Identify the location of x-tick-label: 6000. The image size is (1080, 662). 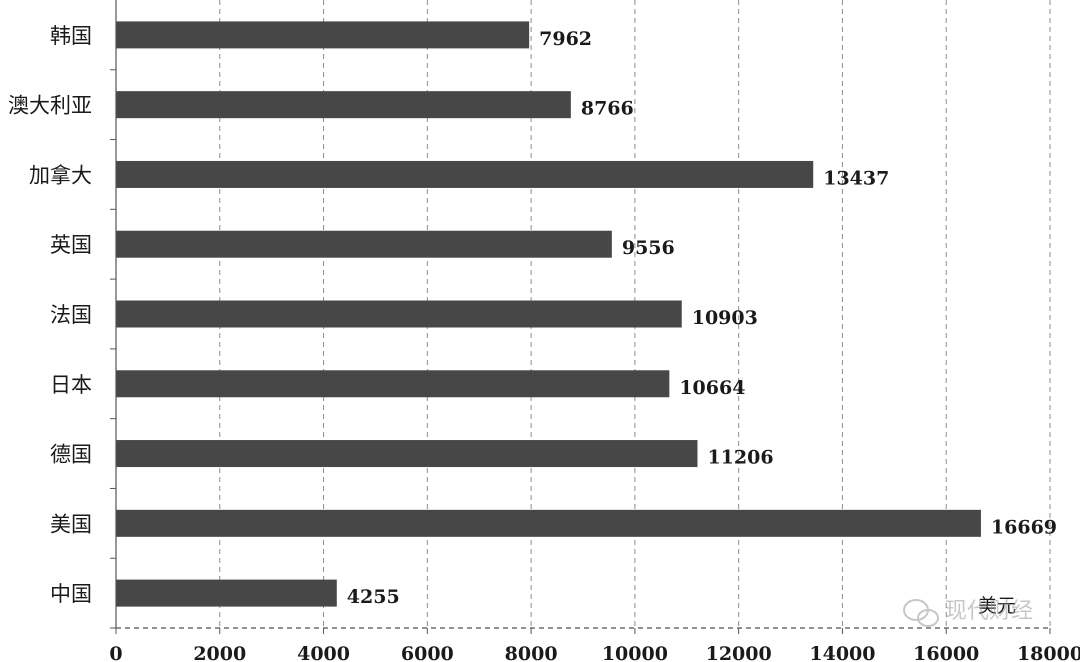
(427, 652).